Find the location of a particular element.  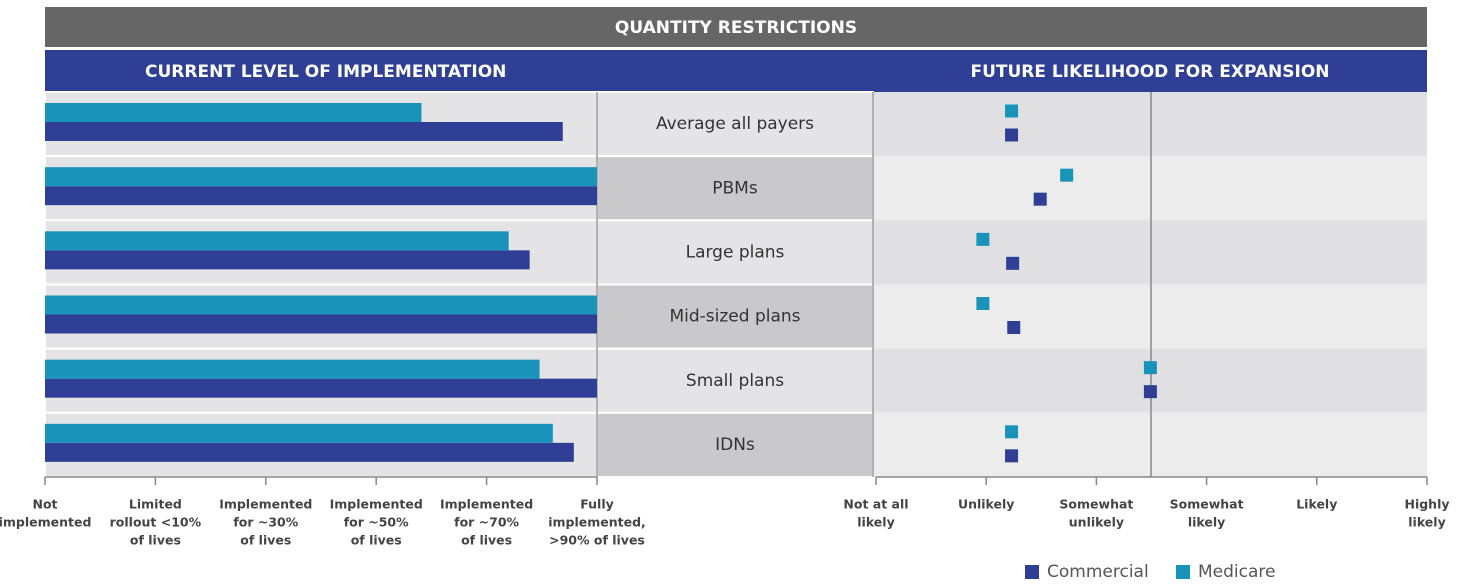

x-tick-label: rollout <10% is located at coordinates (156, 522).